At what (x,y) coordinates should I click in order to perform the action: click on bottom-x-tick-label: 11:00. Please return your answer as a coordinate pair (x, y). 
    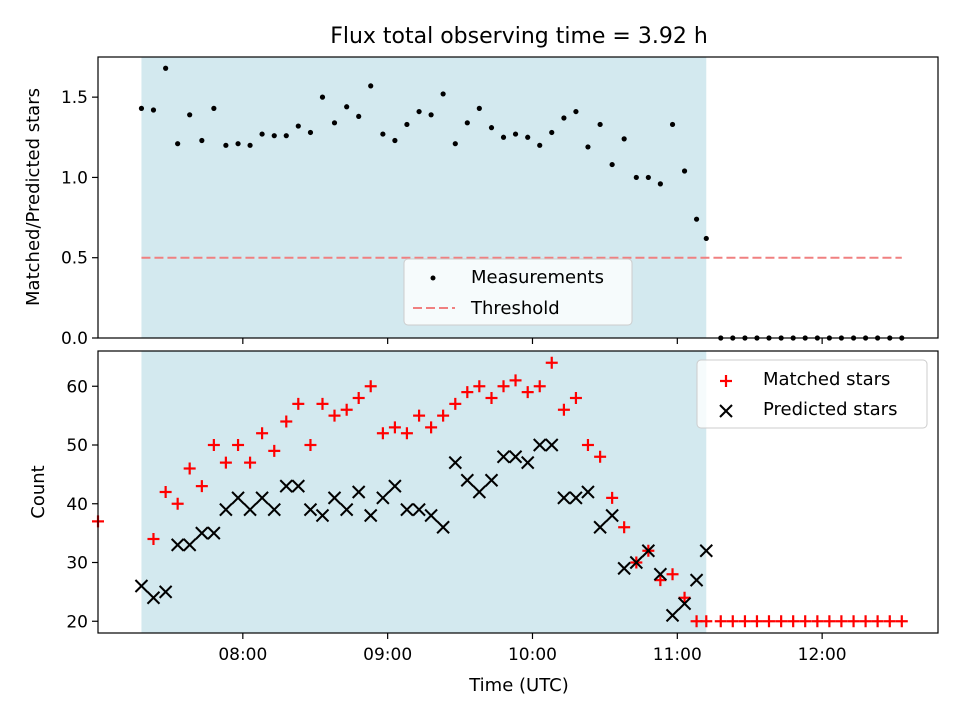
    Looking at the image, I should click on (677, 655).